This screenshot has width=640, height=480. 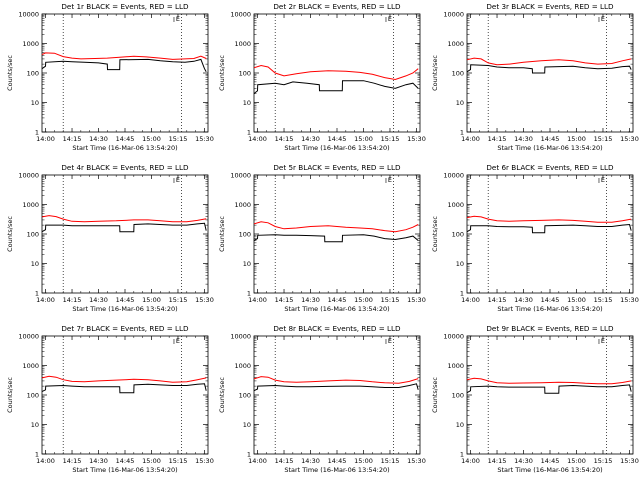 What do you see at coordinates (125, 167) in the screenshot?
I see `panel-title: Det 4r BLACK = Events, RED = LLD` at bounding box center [125, 167].